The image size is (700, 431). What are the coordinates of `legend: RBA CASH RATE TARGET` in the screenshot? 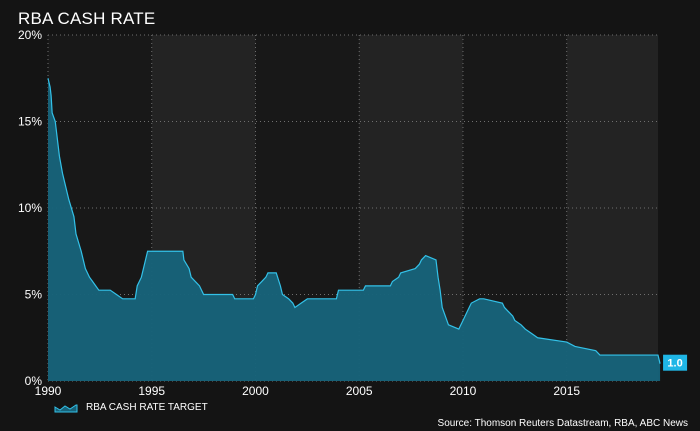 It's located at (131, 407).